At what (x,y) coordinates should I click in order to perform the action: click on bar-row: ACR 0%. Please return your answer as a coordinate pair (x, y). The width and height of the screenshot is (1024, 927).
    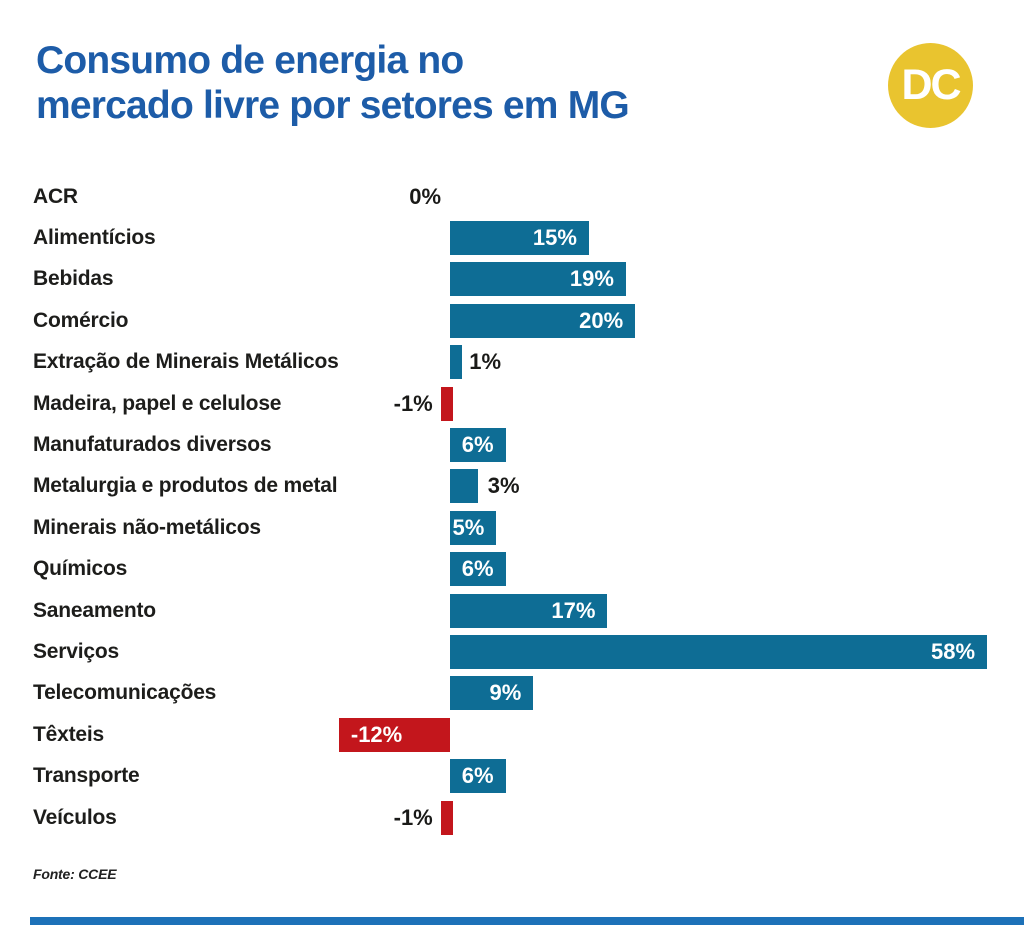
    Looking at the image, I should click on (512, 196).